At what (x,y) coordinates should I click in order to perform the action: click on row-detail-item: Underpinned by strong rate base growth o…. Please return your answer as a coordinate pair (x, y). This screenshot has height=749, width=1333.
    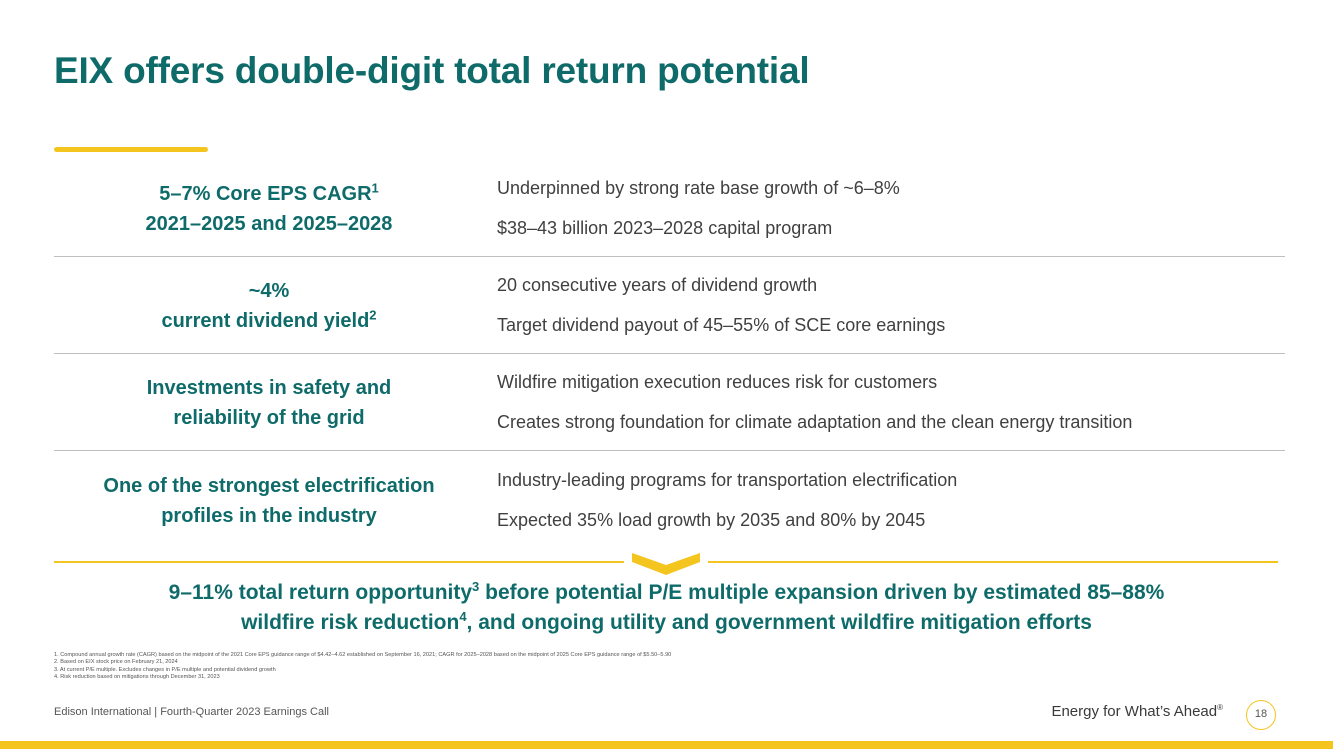
    Looking at the image, I should click on (698, 188).